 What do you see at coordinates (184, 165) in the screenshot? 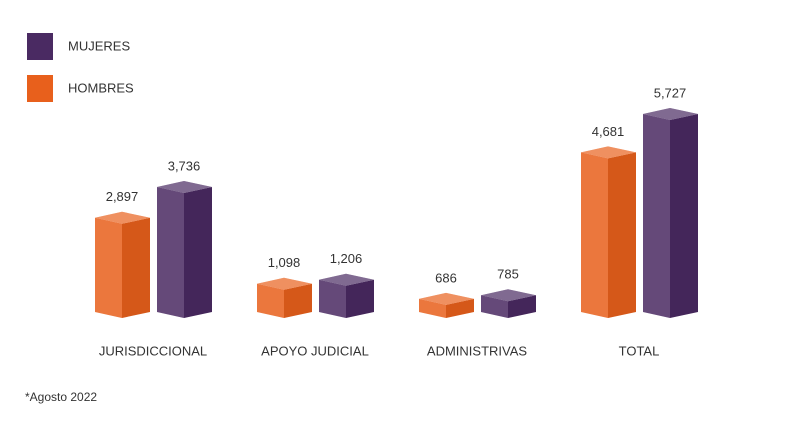
I see `value-label: 3,736` at bounding box center [184, 165].